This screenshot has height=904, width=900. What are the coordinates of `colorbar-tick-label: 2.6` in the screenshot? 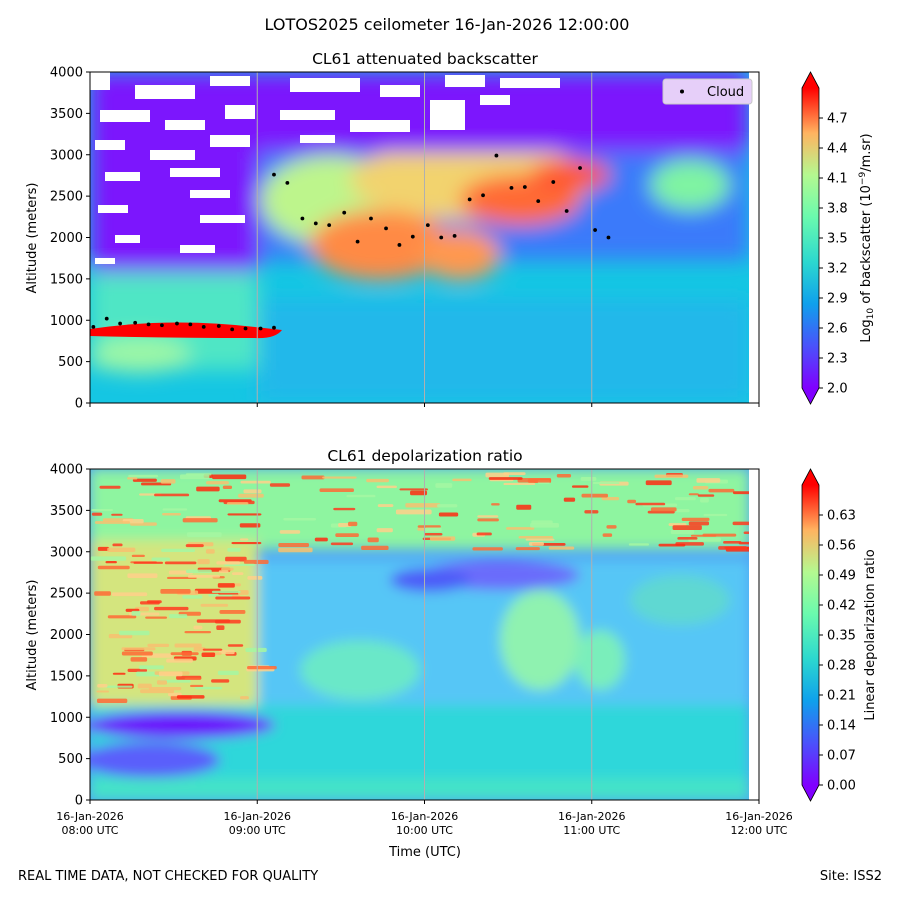 It's located at (837, 329).